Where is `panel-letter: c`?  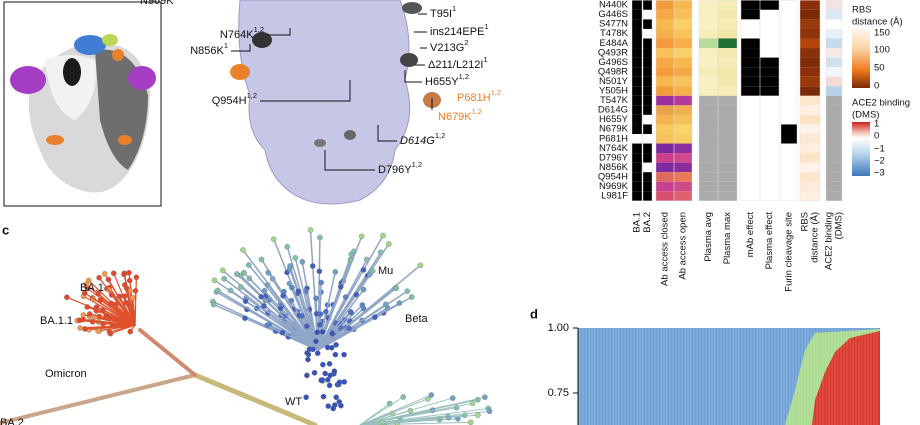
panel-letter: c is located at coordinates (5, 229).